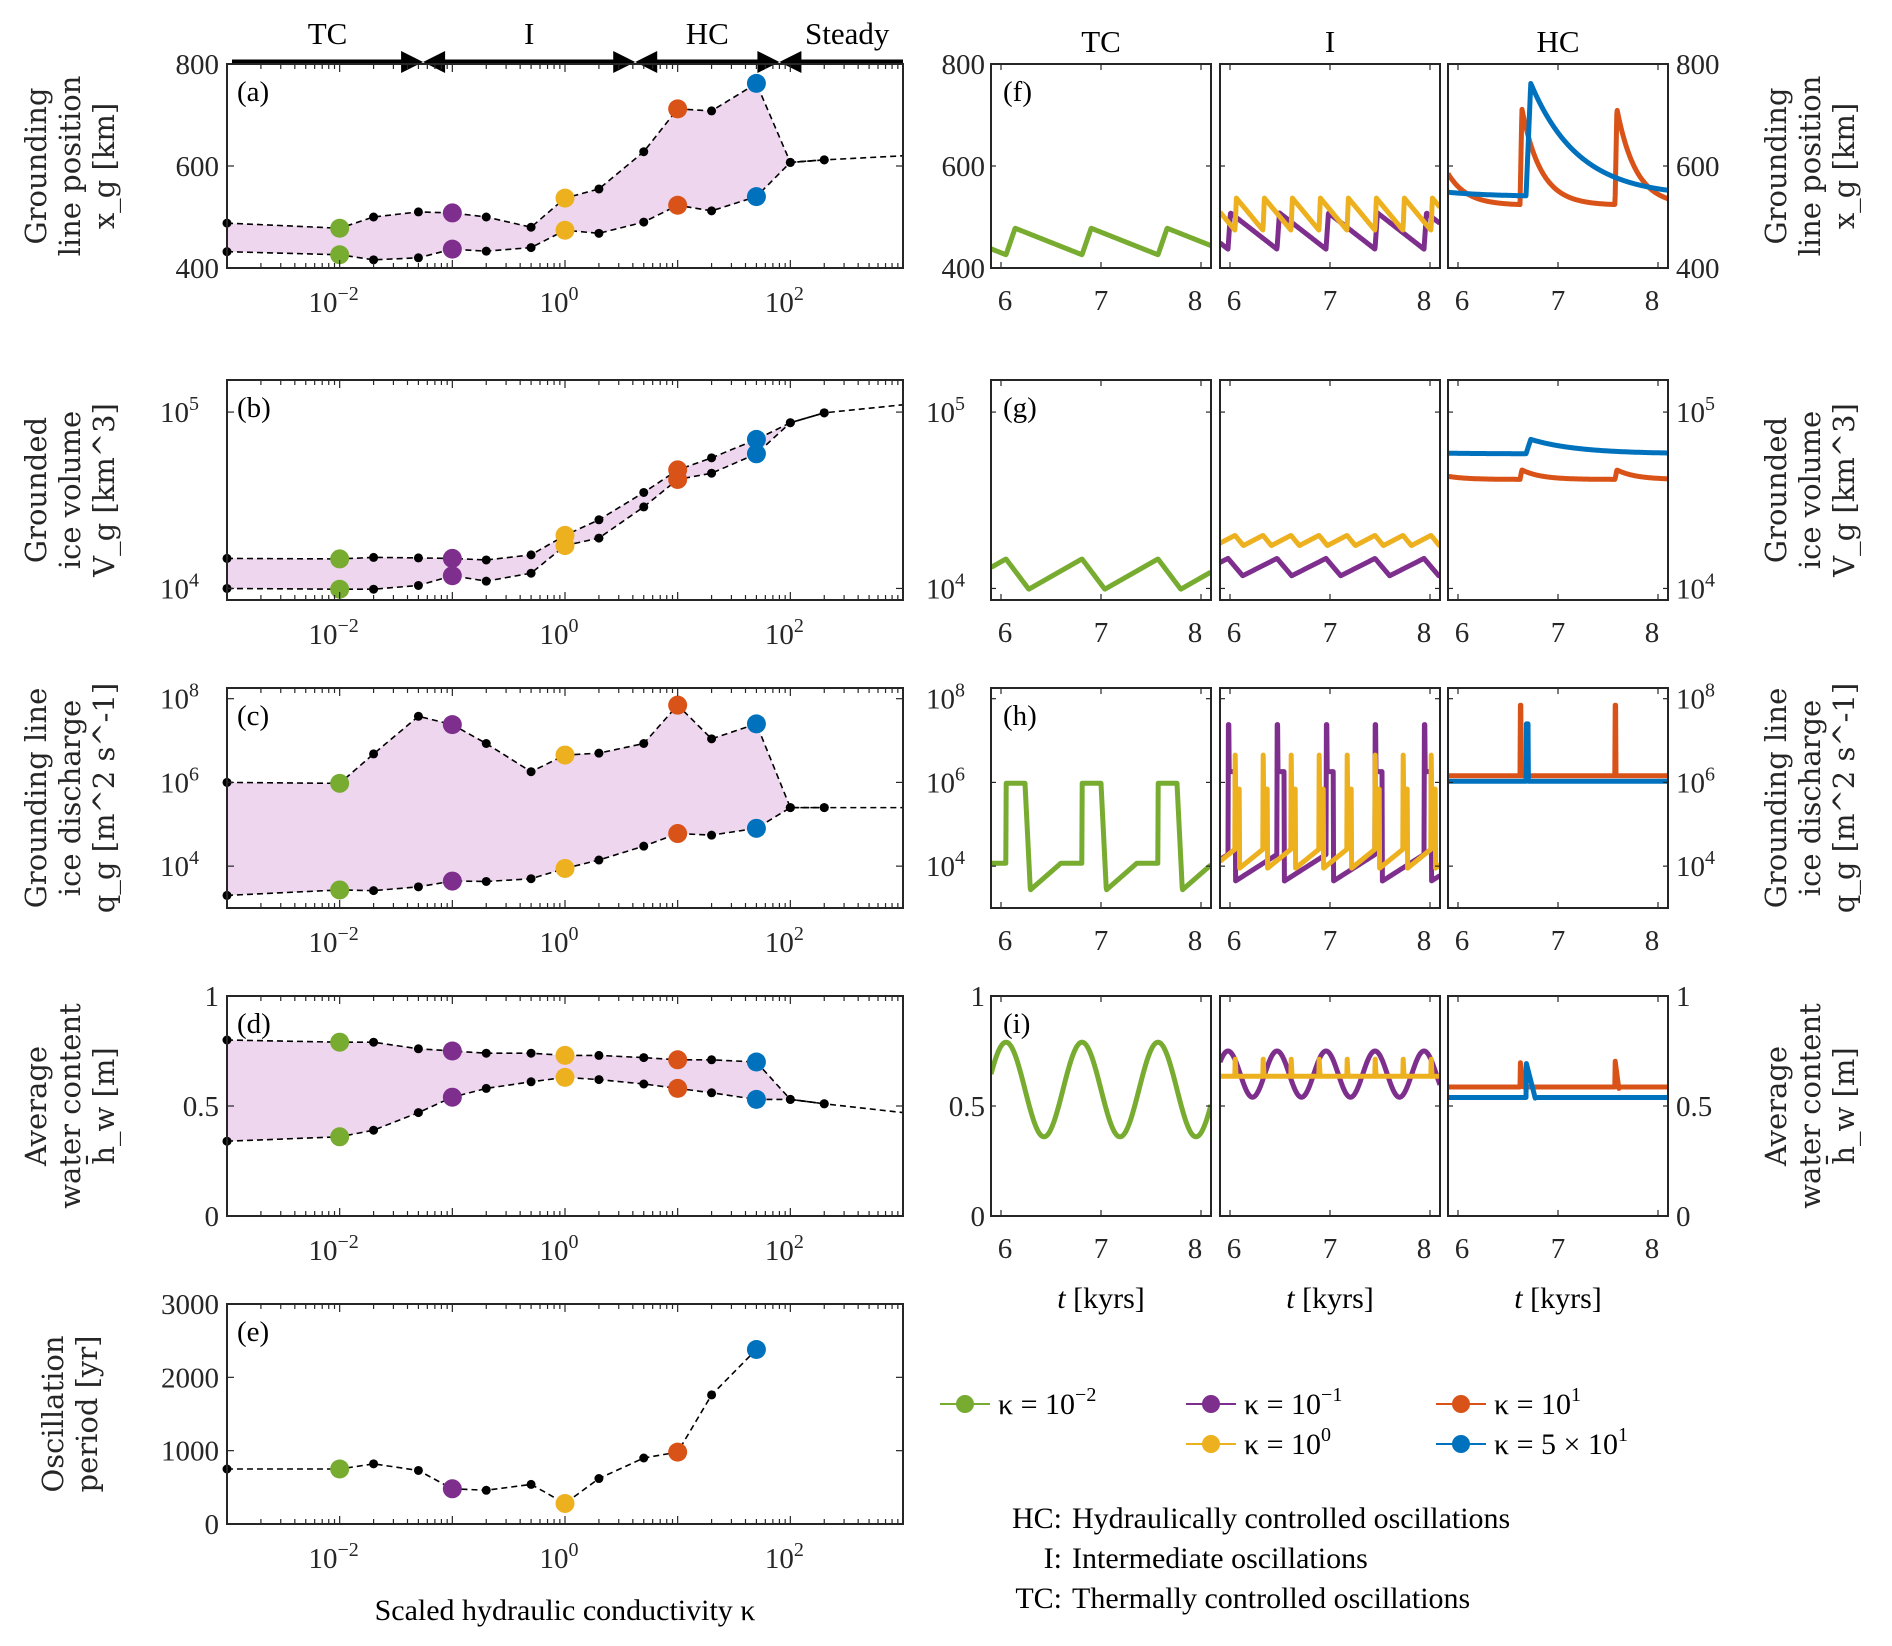 This screenshot has width=1892, height=1646. Describe the element at coordinates (328, 33) in the screenshot. I see `regime-label-tc: TC` at that location.